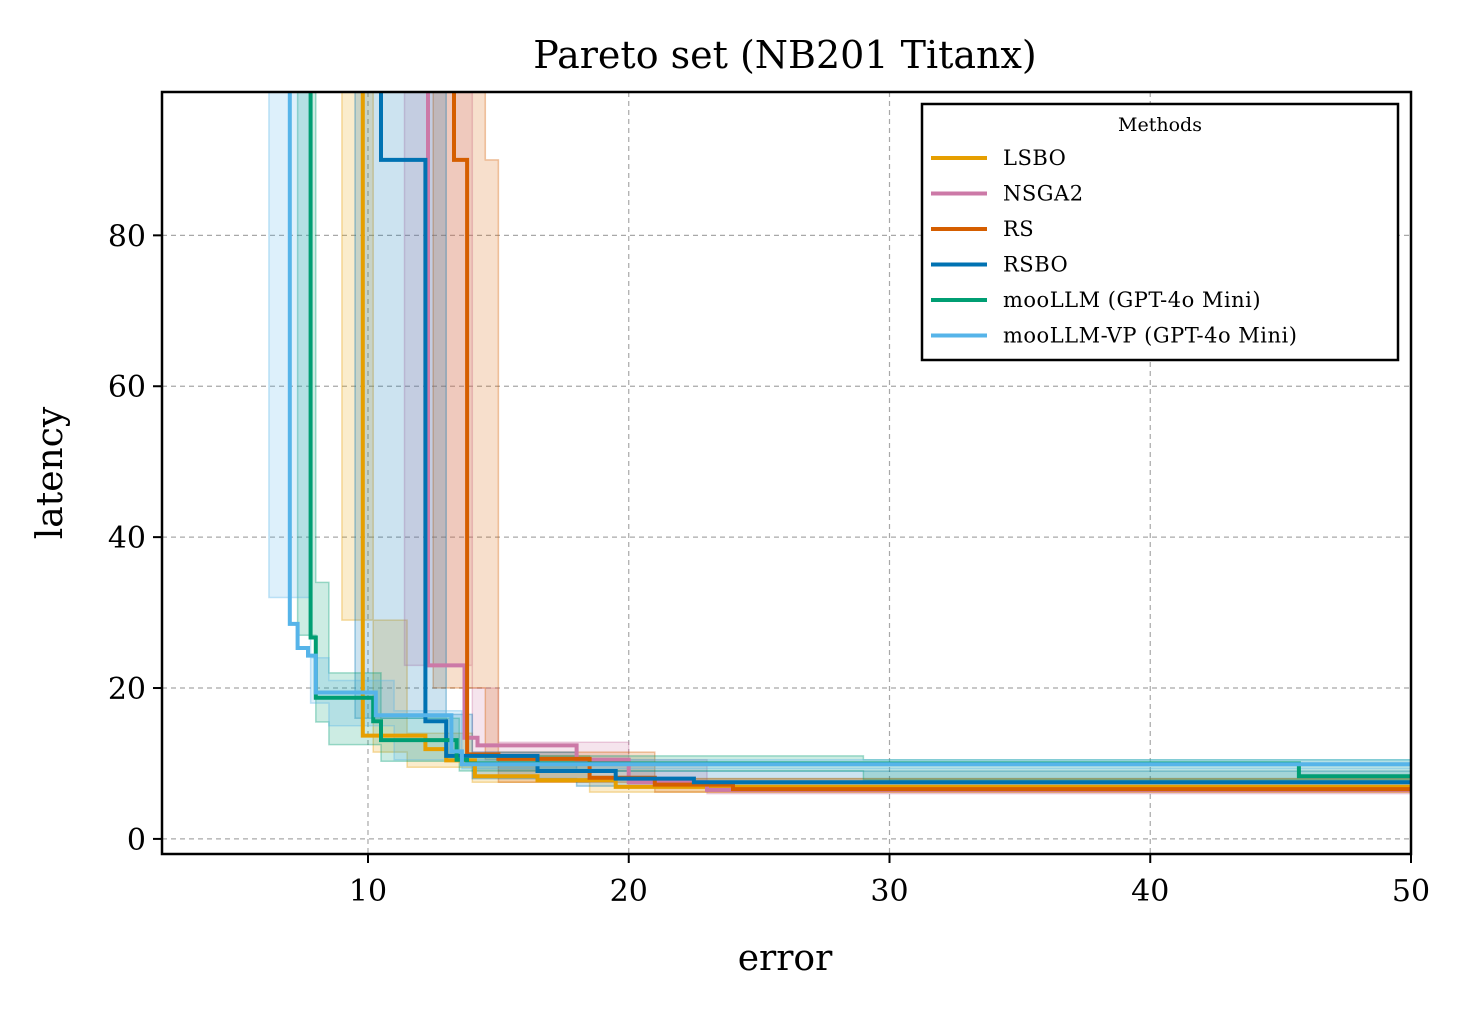 The height and width of the screenshot is (1011, 1460). I want to click on y-tick-label: 80, so click(127, 236).